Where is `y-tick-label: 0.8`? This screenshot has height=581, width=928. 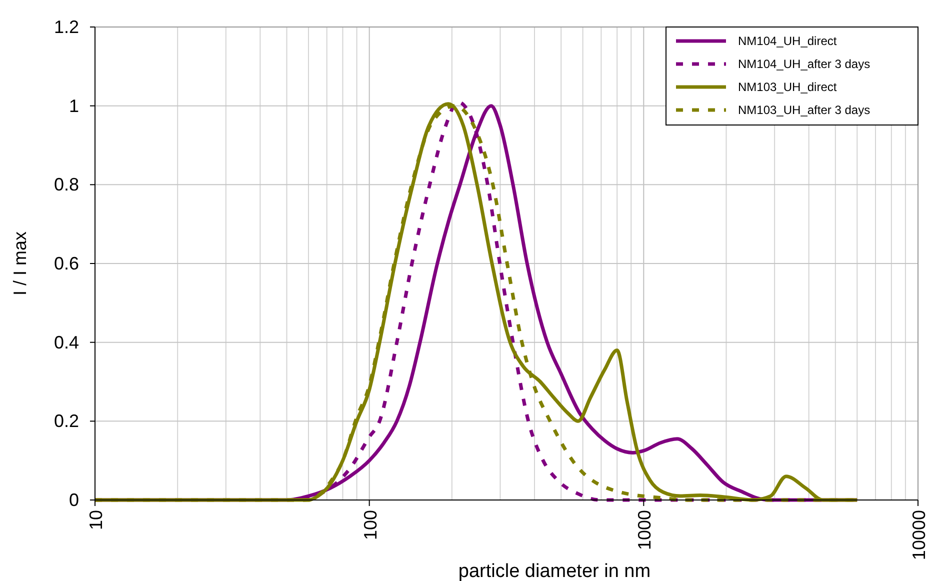 y-tick-label: 0.8 is located at coordinates (66, 184).